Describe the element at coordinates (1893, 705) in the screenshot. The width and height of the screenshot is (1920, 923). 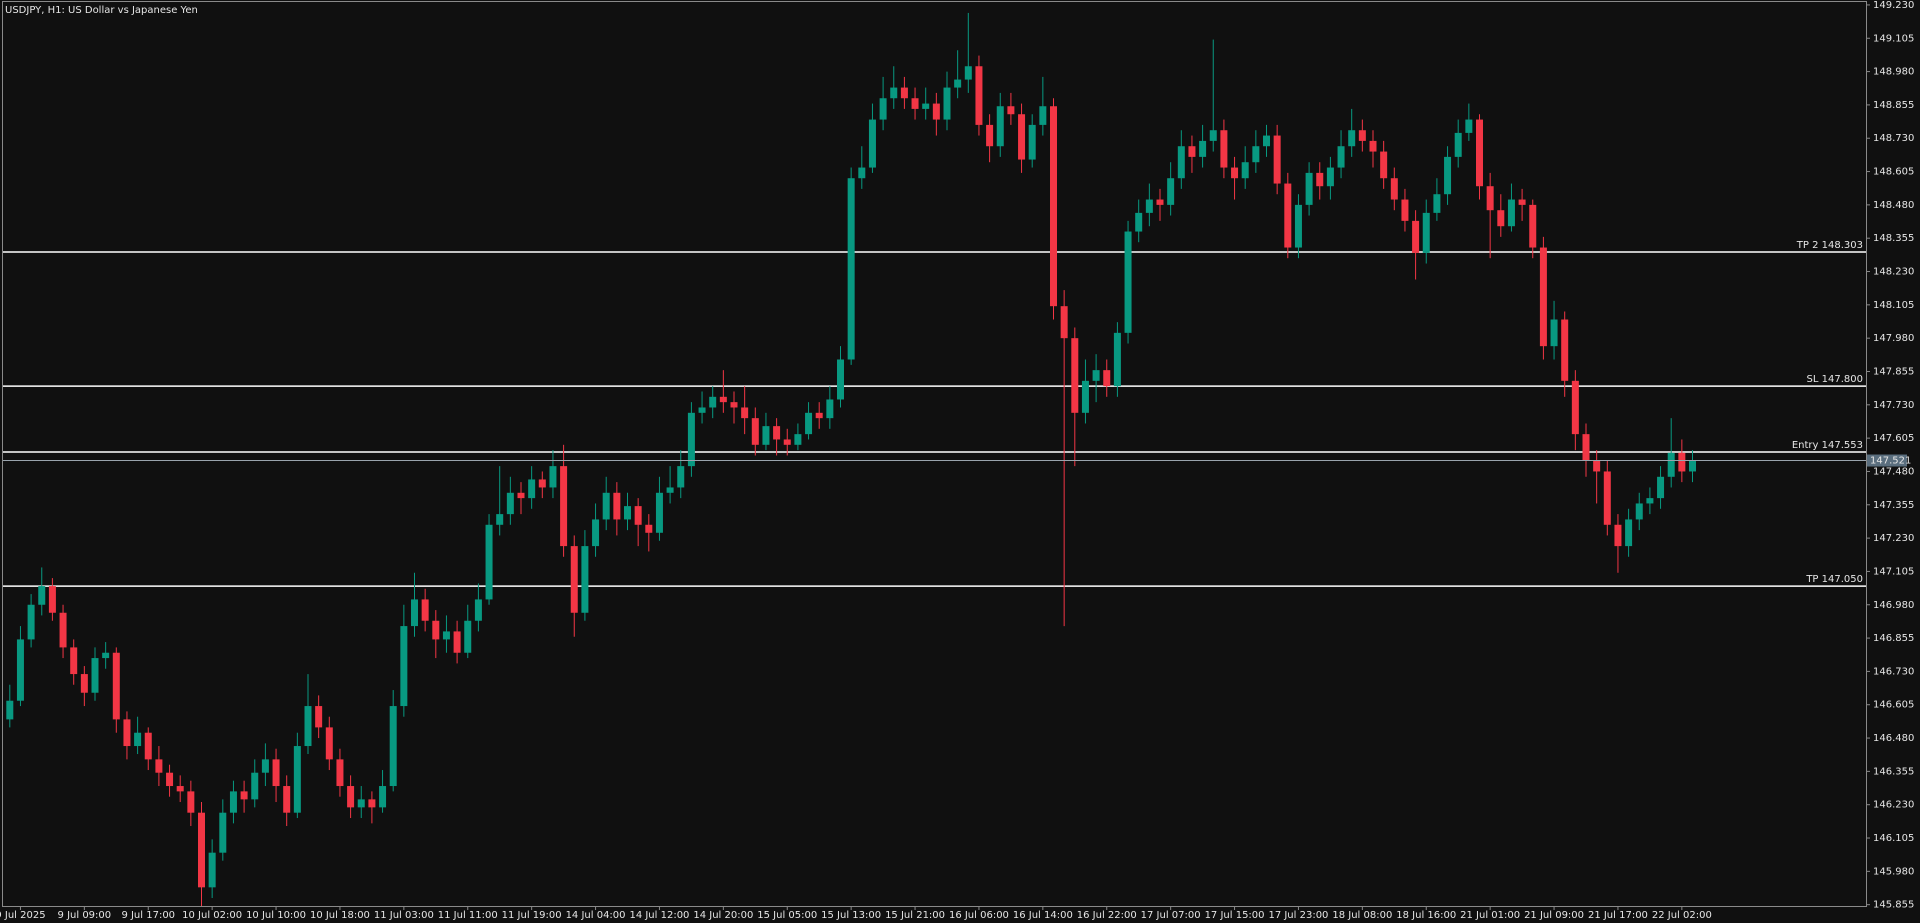
I see `y-tick-label: 146.605` at that location.